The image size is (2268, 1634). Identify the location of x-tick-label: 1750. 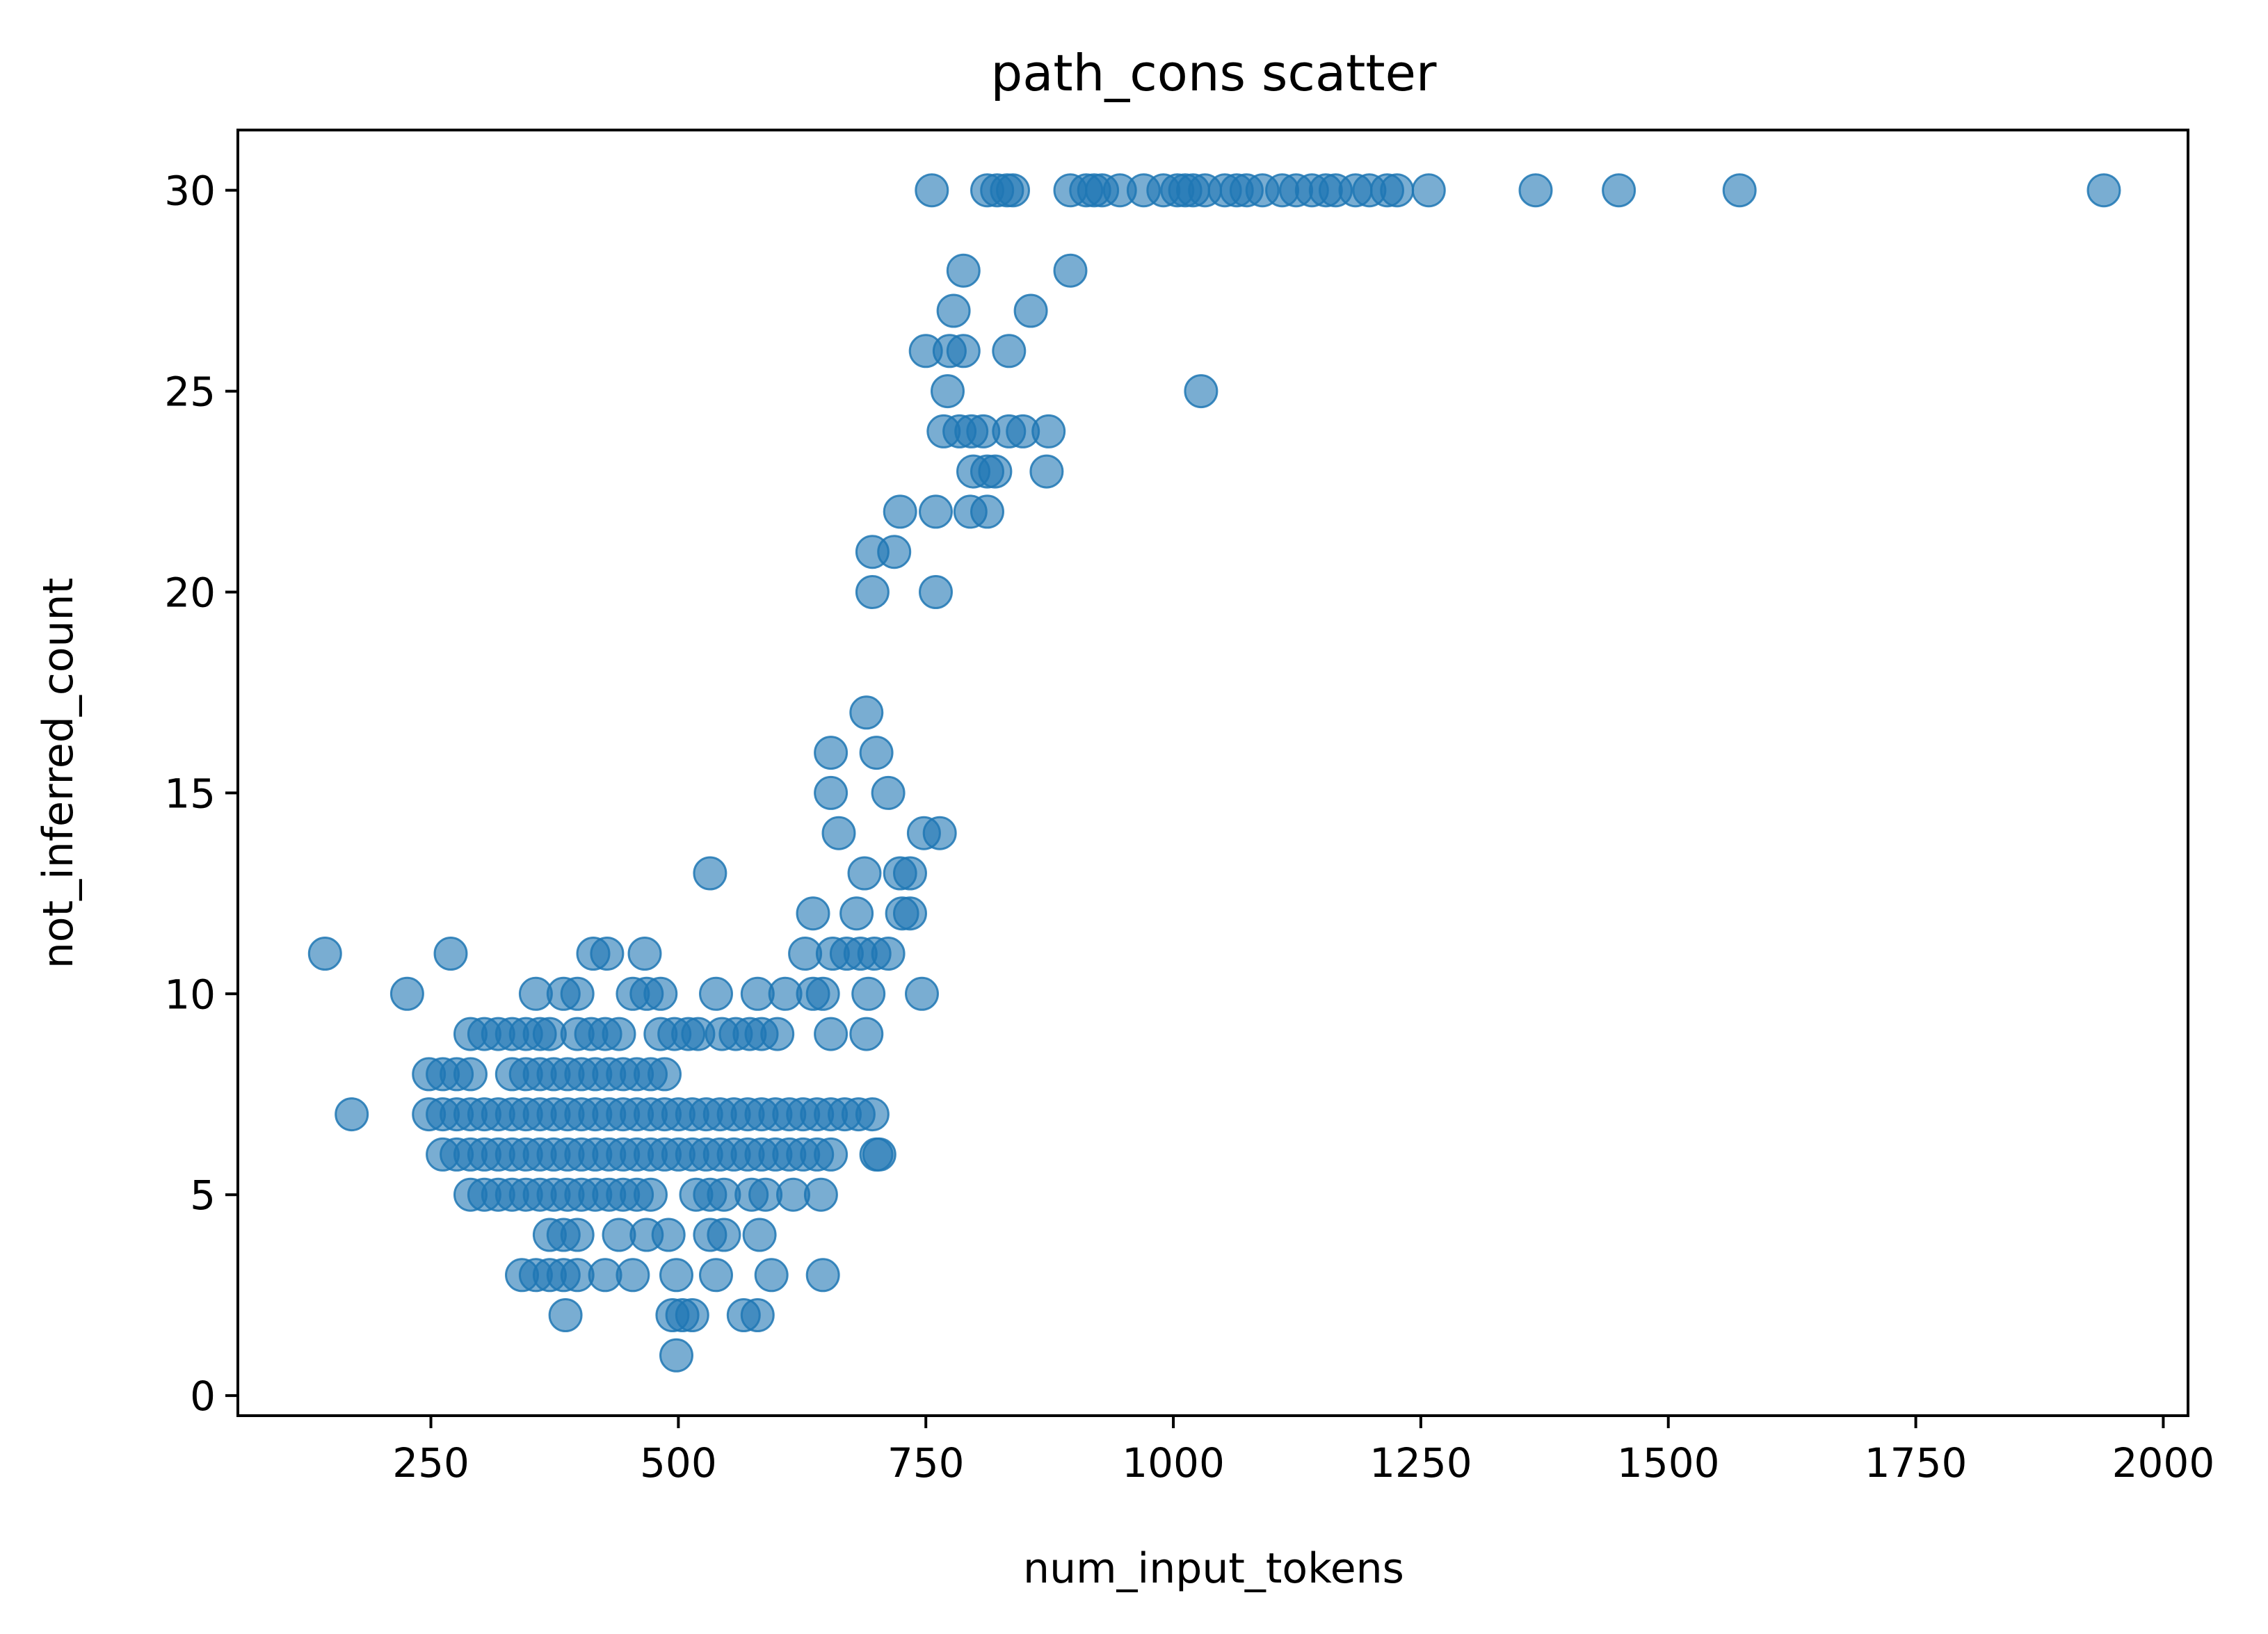
(1917, 1463).